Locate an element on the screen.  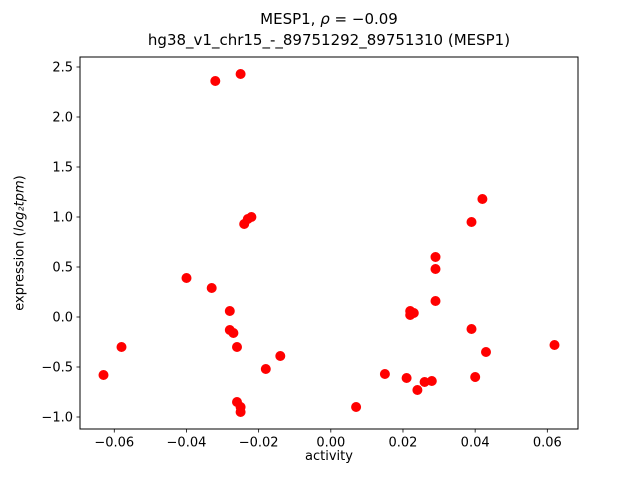
y-tick-label: −0.5 is located at coordinates (57, 368).